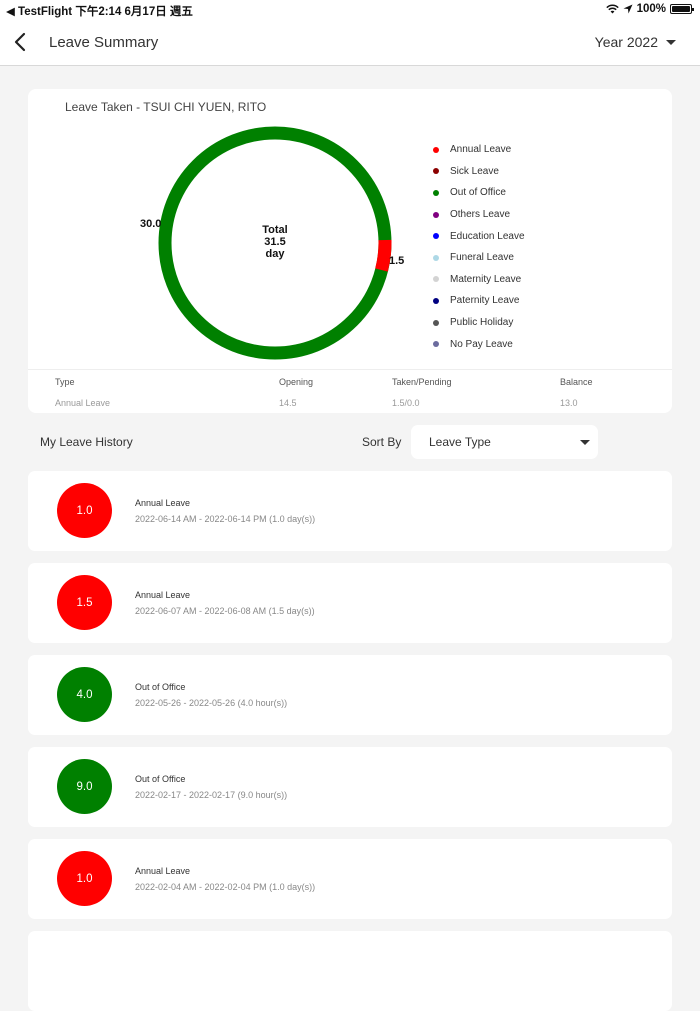 This screenshot has width=700, height=1011. What do you see at coordinates (350, 387) in the screenshot?
I see `table-header-row: Type Opening Taken/Pending Balance` at bounding box center [350, 387].